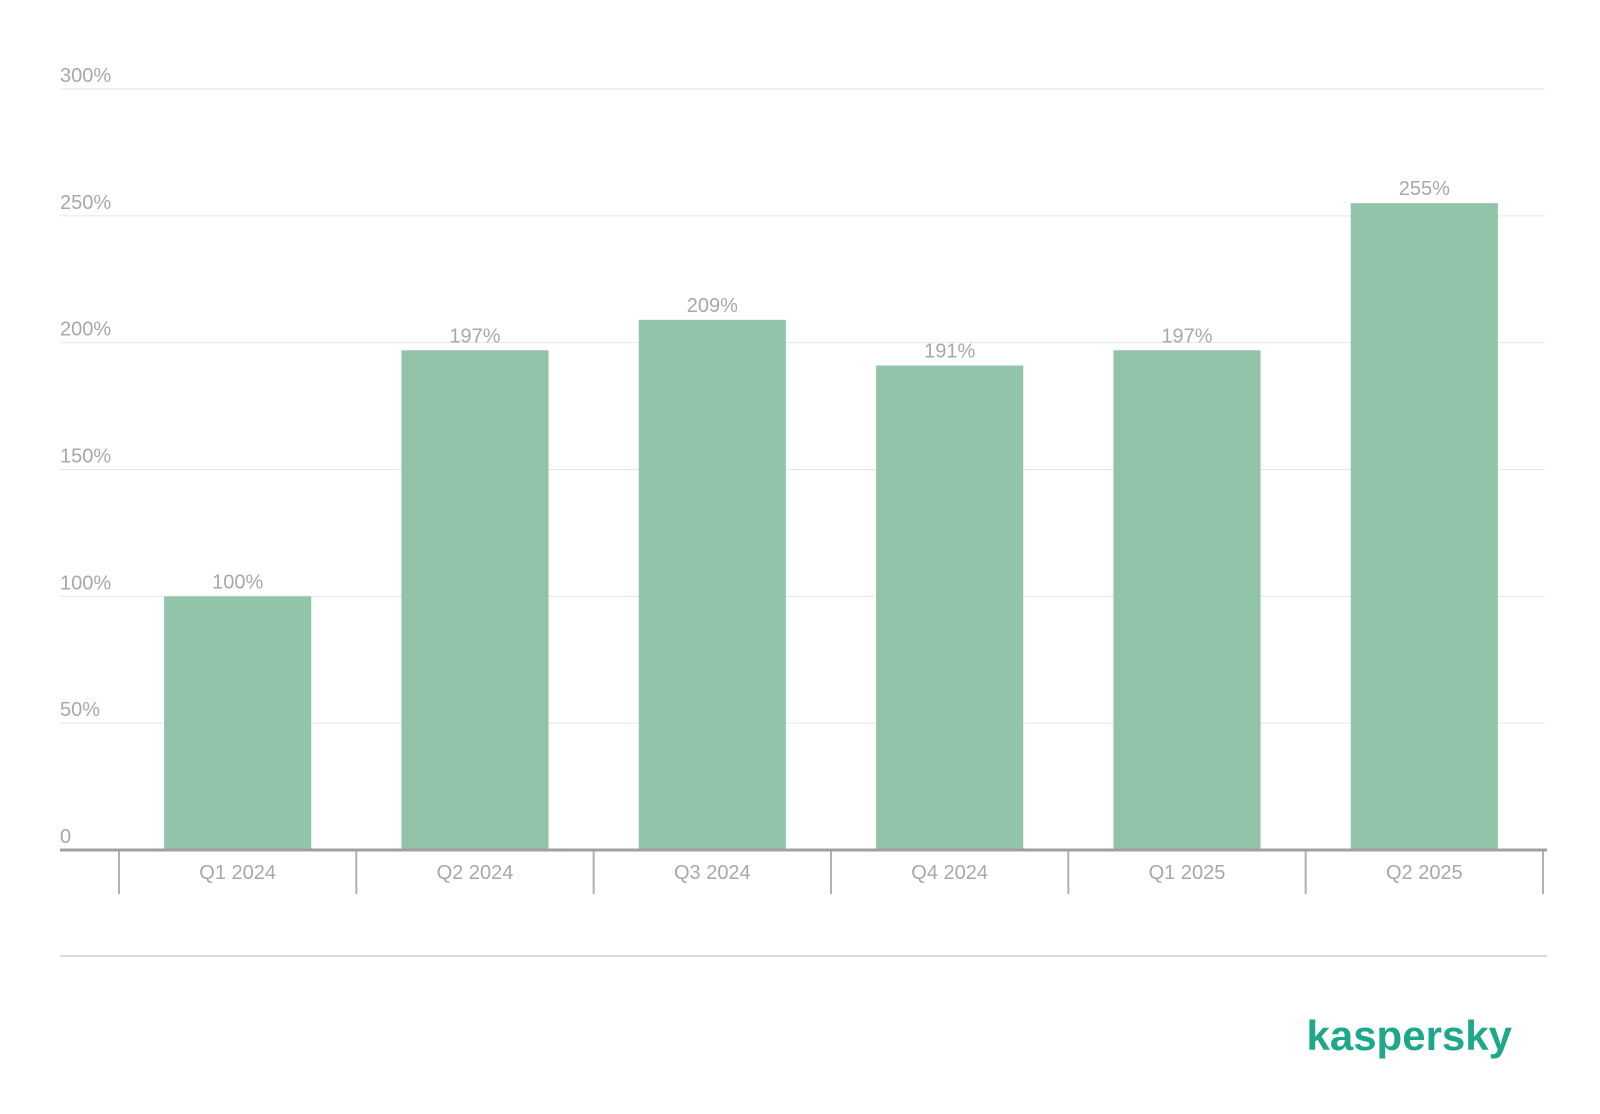 This screenshot has height=1114, width=1600. Describe the element at coordinates (712, 873) in the screenshot. I see `x-tick-label: Q3 2024` at that location.